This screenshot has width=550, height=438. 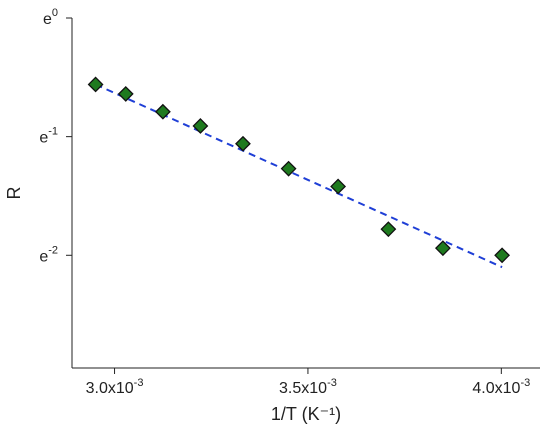 I want to click on x-tick-mantissa: 3.5x10, so click(x=303, y=388).